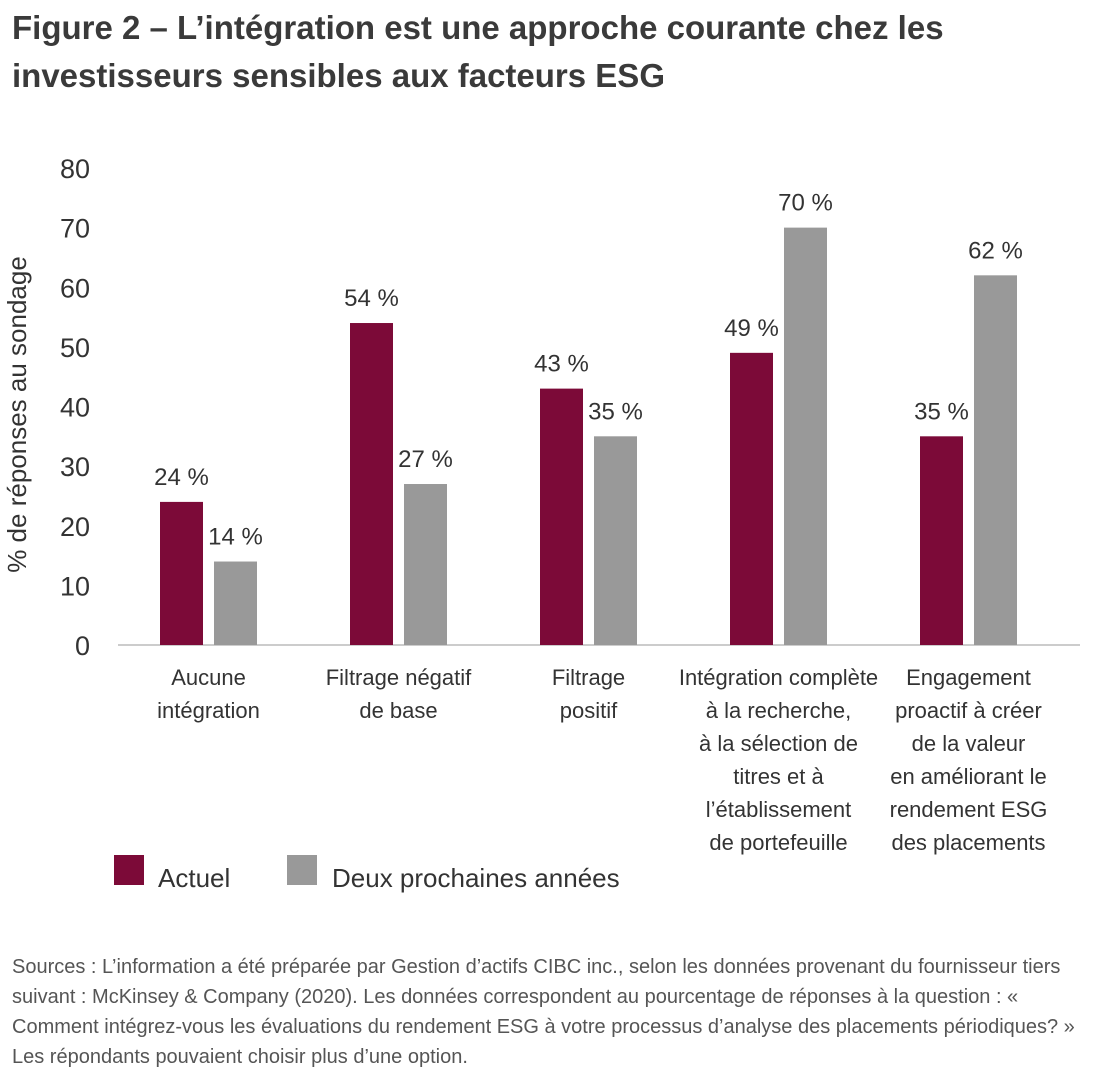 The image size is (1118, 1084). I want to click on data-label: 62 %, so click(995, 250).